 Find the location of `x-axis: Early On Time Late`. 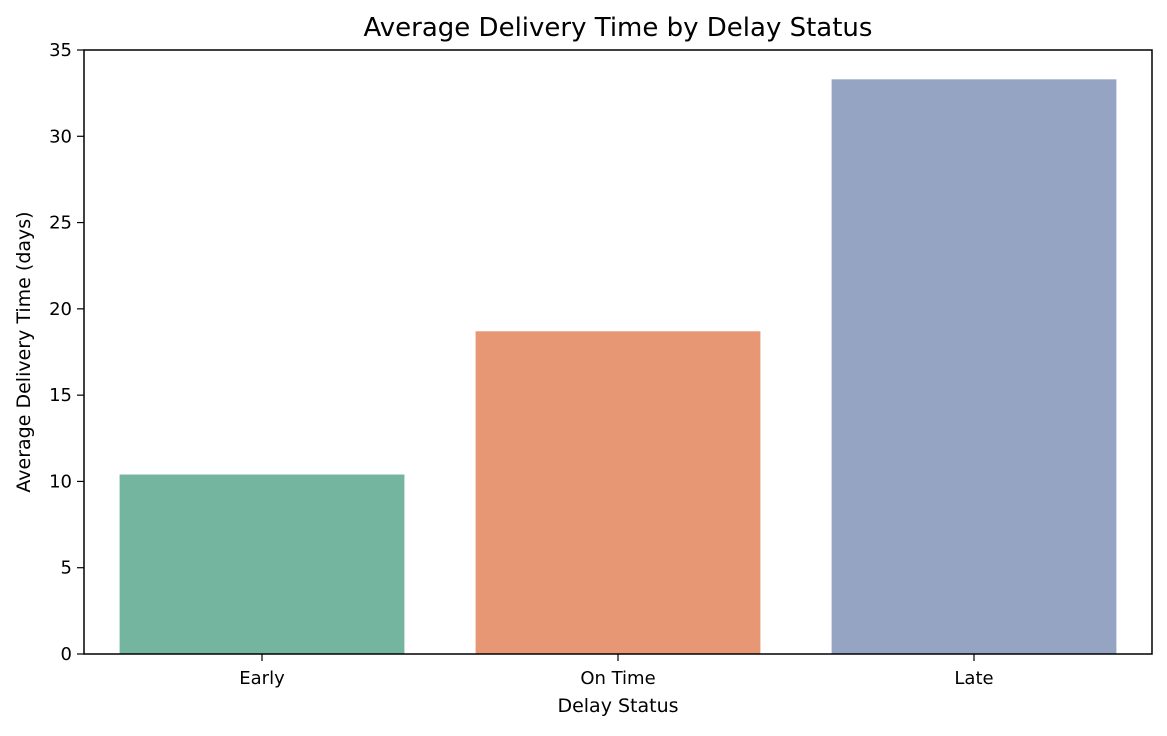

x-axis: Early On Time Late is located at coordinates (616, 671).